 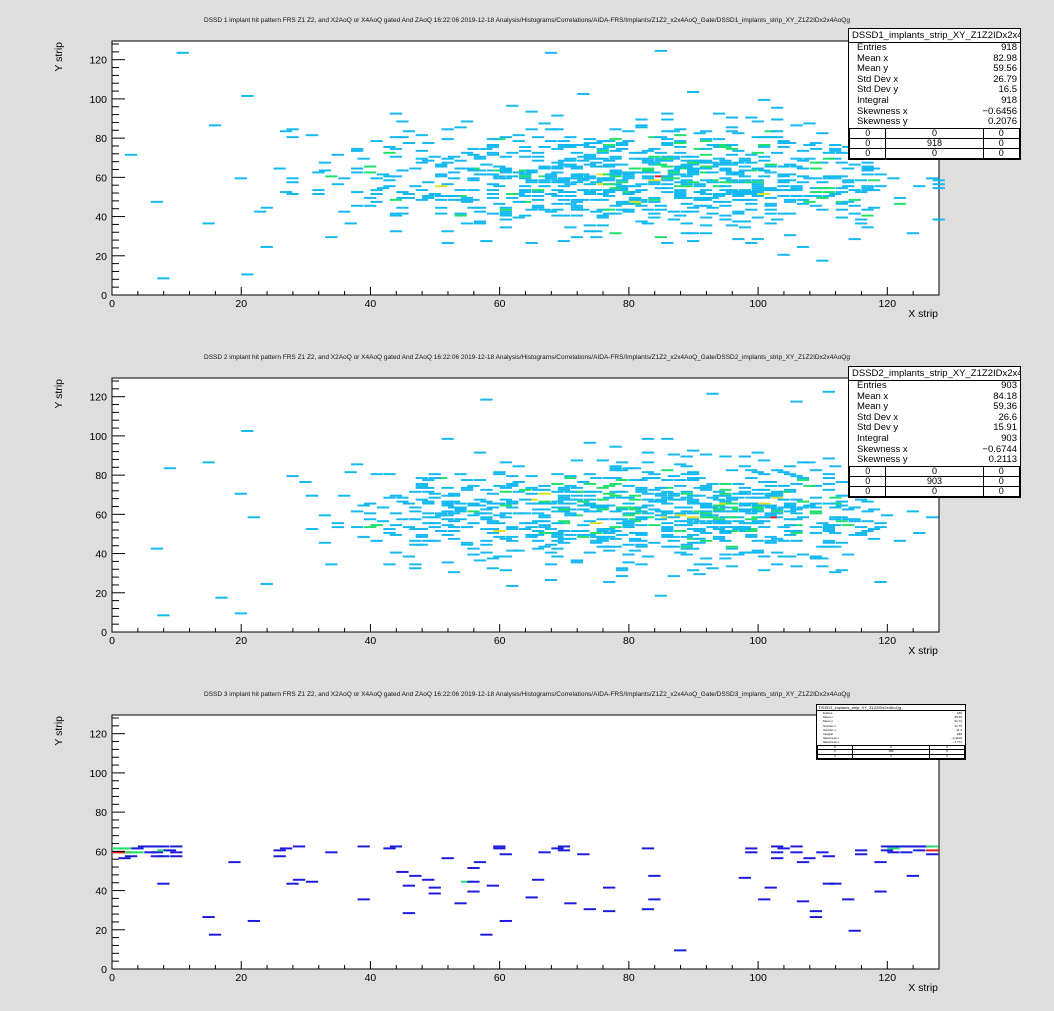 I want to click on stats-row: Skewness y 0.2113, so click(x=934, y=460).